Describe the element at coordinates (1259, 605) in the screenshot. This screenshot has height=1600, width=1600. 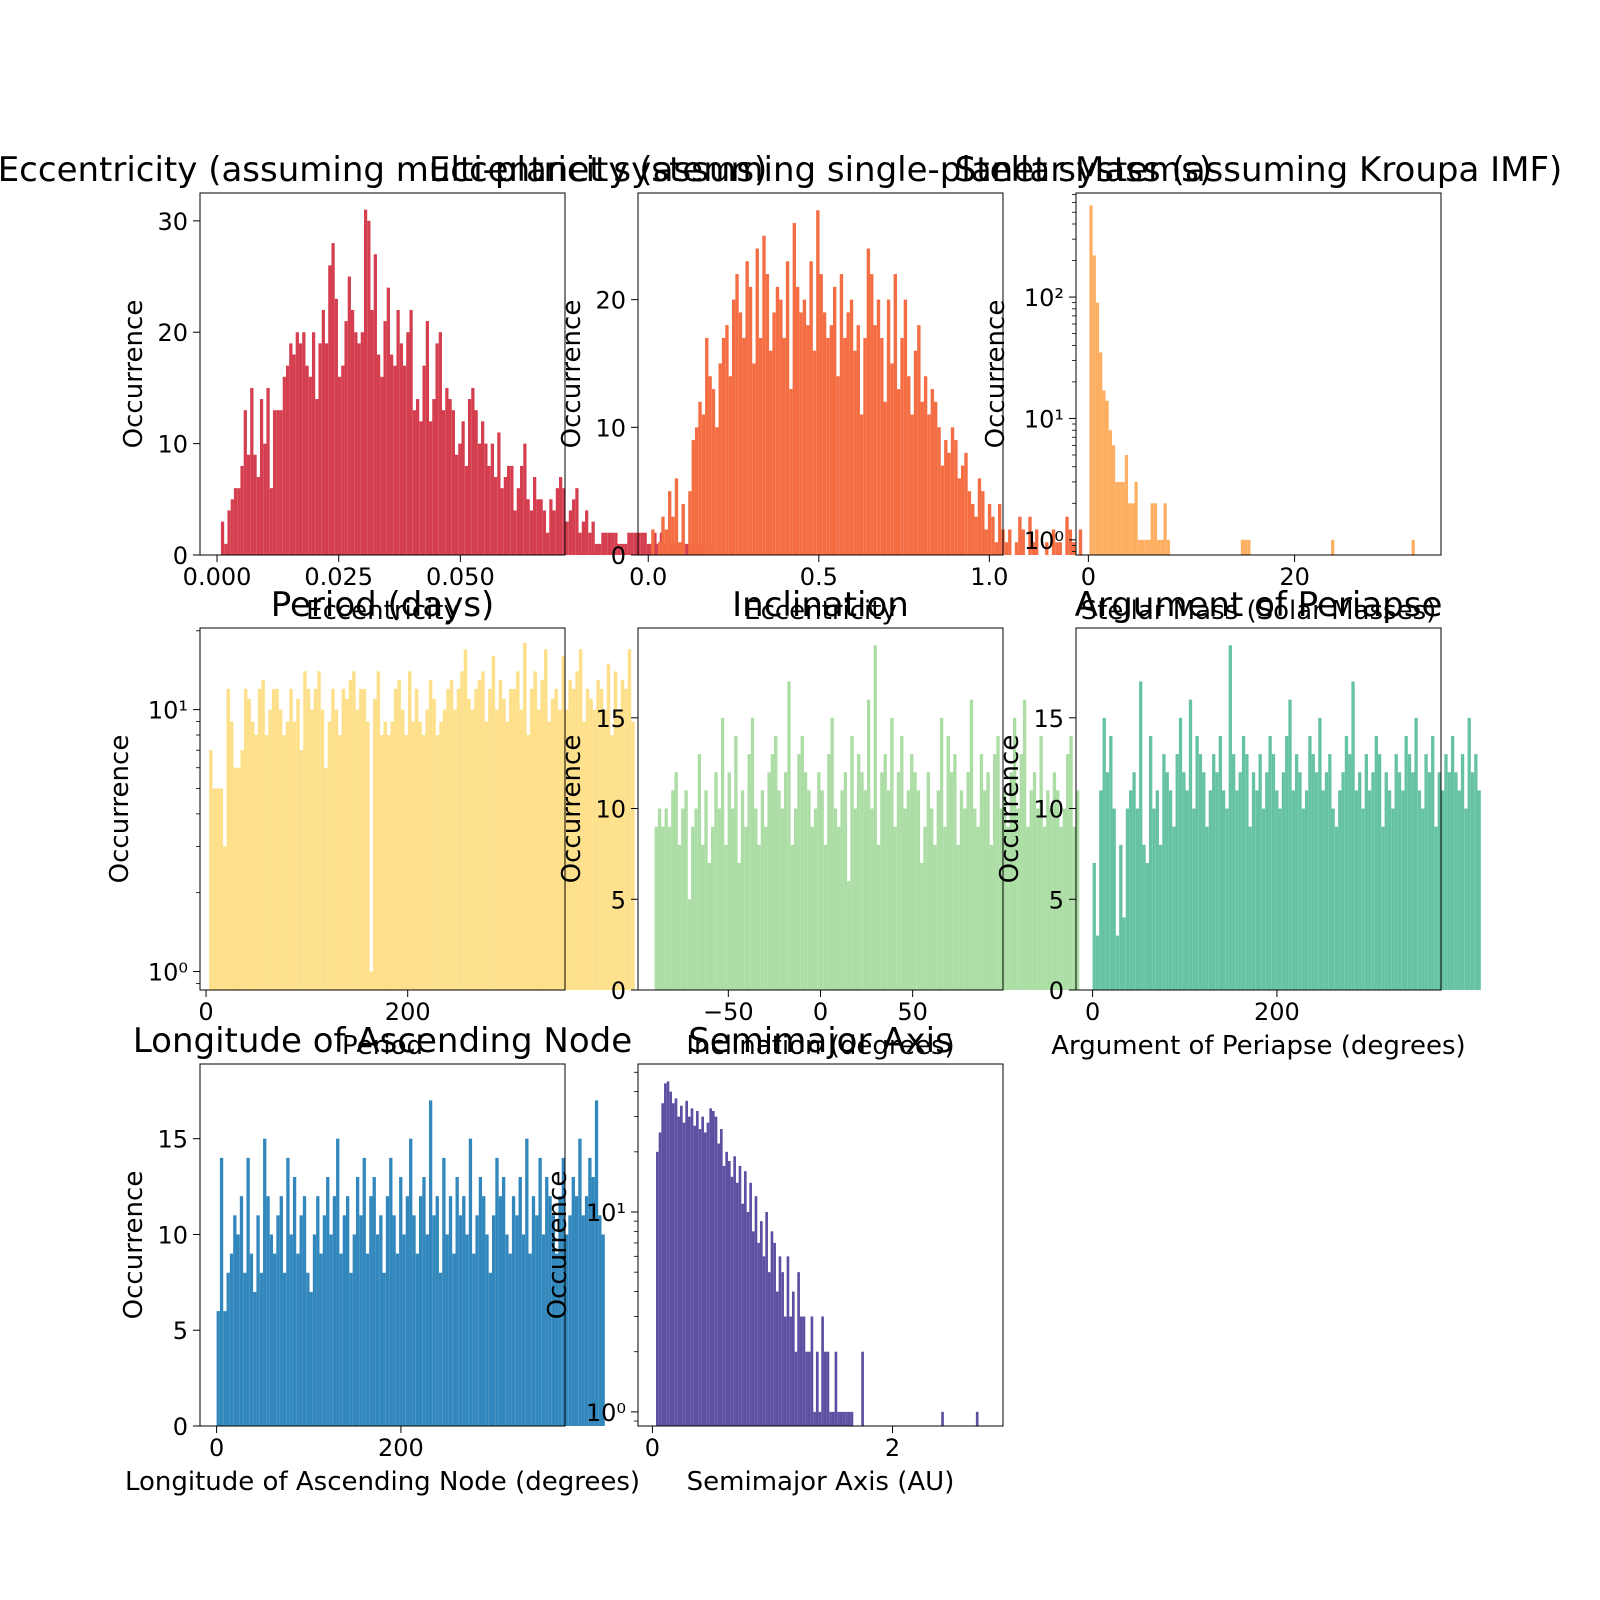
I see `chart-title: Argument of Periapse` at that location.